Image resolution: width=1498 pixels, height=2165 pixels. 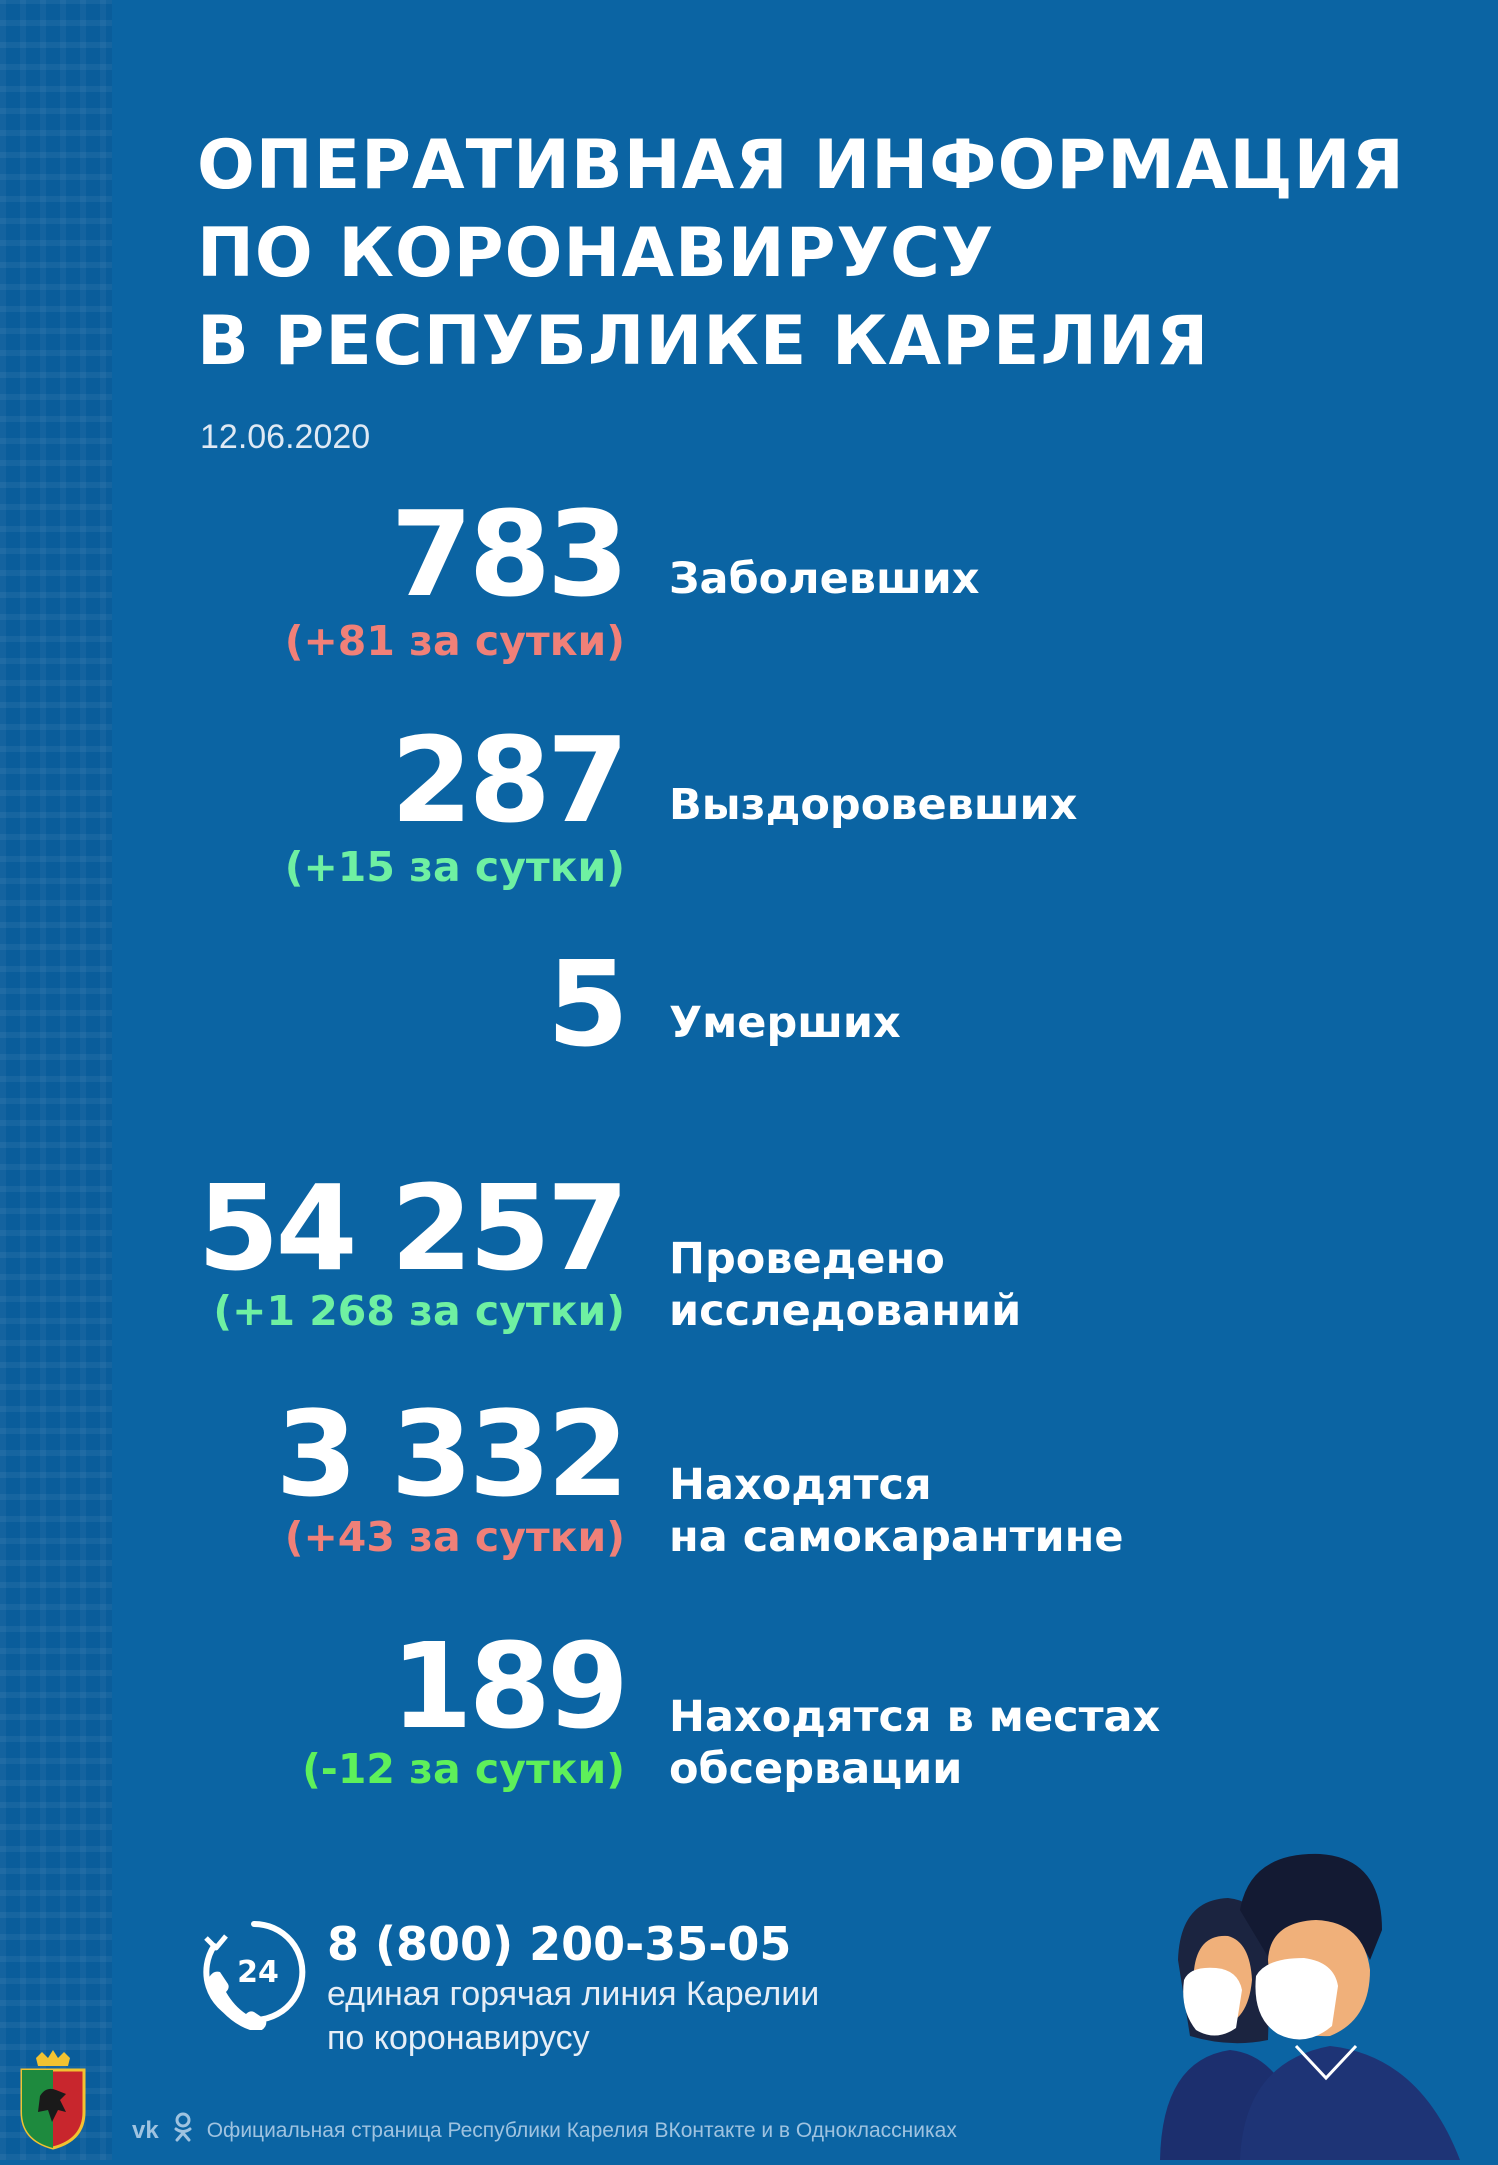 I want to click on stat-delta: (+43 за сутки), so click(x=454, y=1537).